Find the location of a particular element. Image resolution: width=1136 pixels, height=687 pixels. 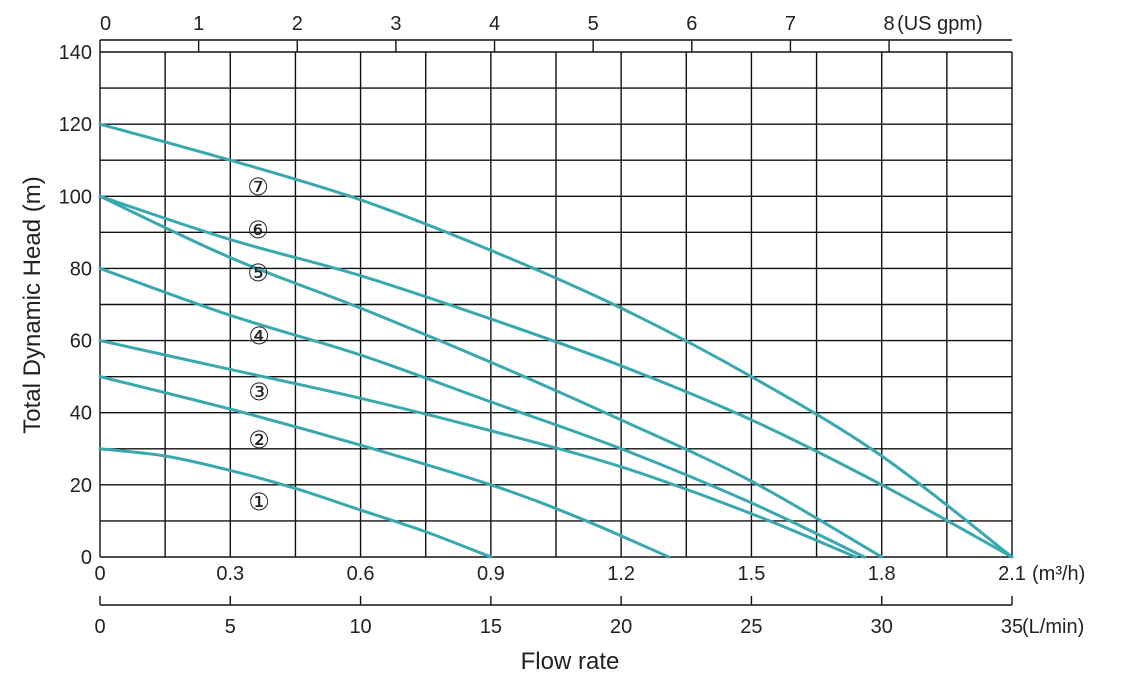

x-tick-label-m3h: 2.1 is located at coordinates (1012, 574).